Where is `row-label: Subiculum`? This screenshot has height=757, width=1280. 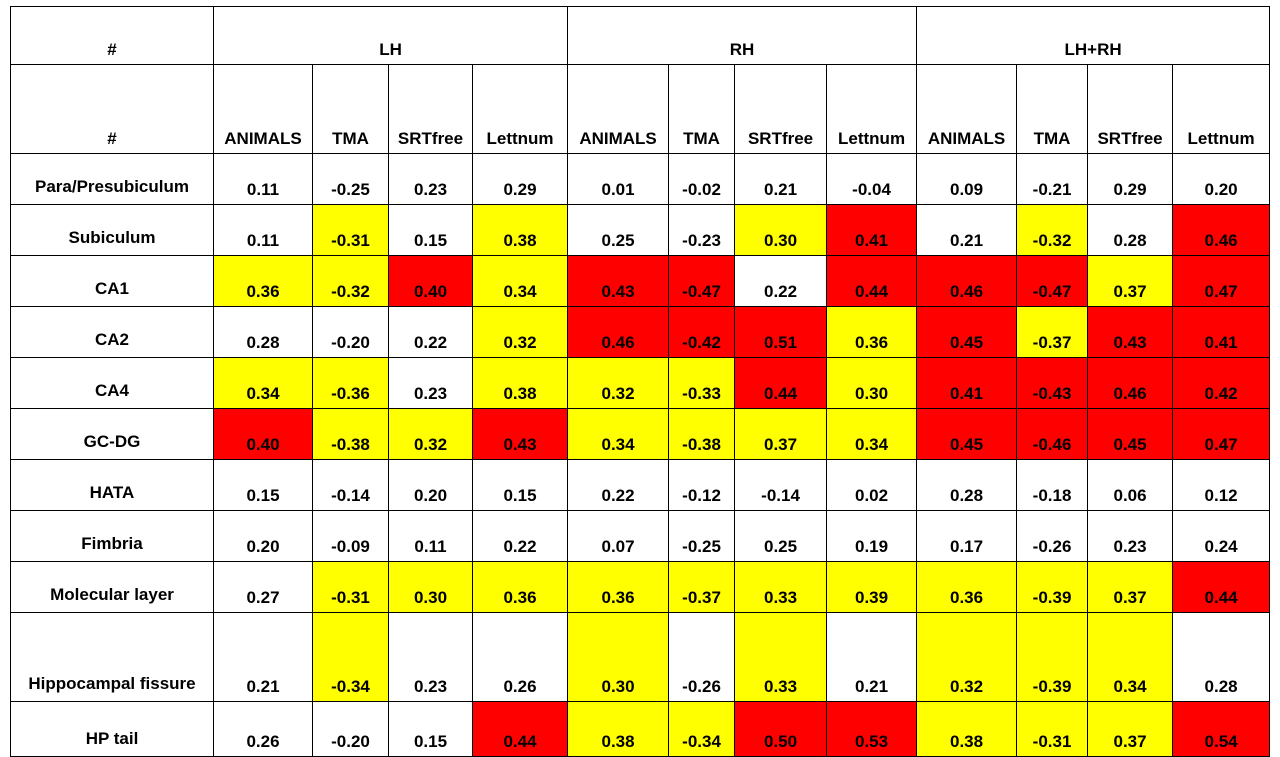 row-label: Subiculum is located at coordinates (112, 230).